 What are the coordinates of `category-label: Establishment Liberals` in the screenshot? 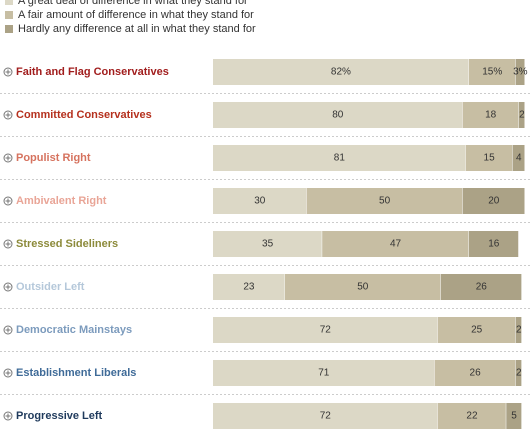 It's located at (76, 373).